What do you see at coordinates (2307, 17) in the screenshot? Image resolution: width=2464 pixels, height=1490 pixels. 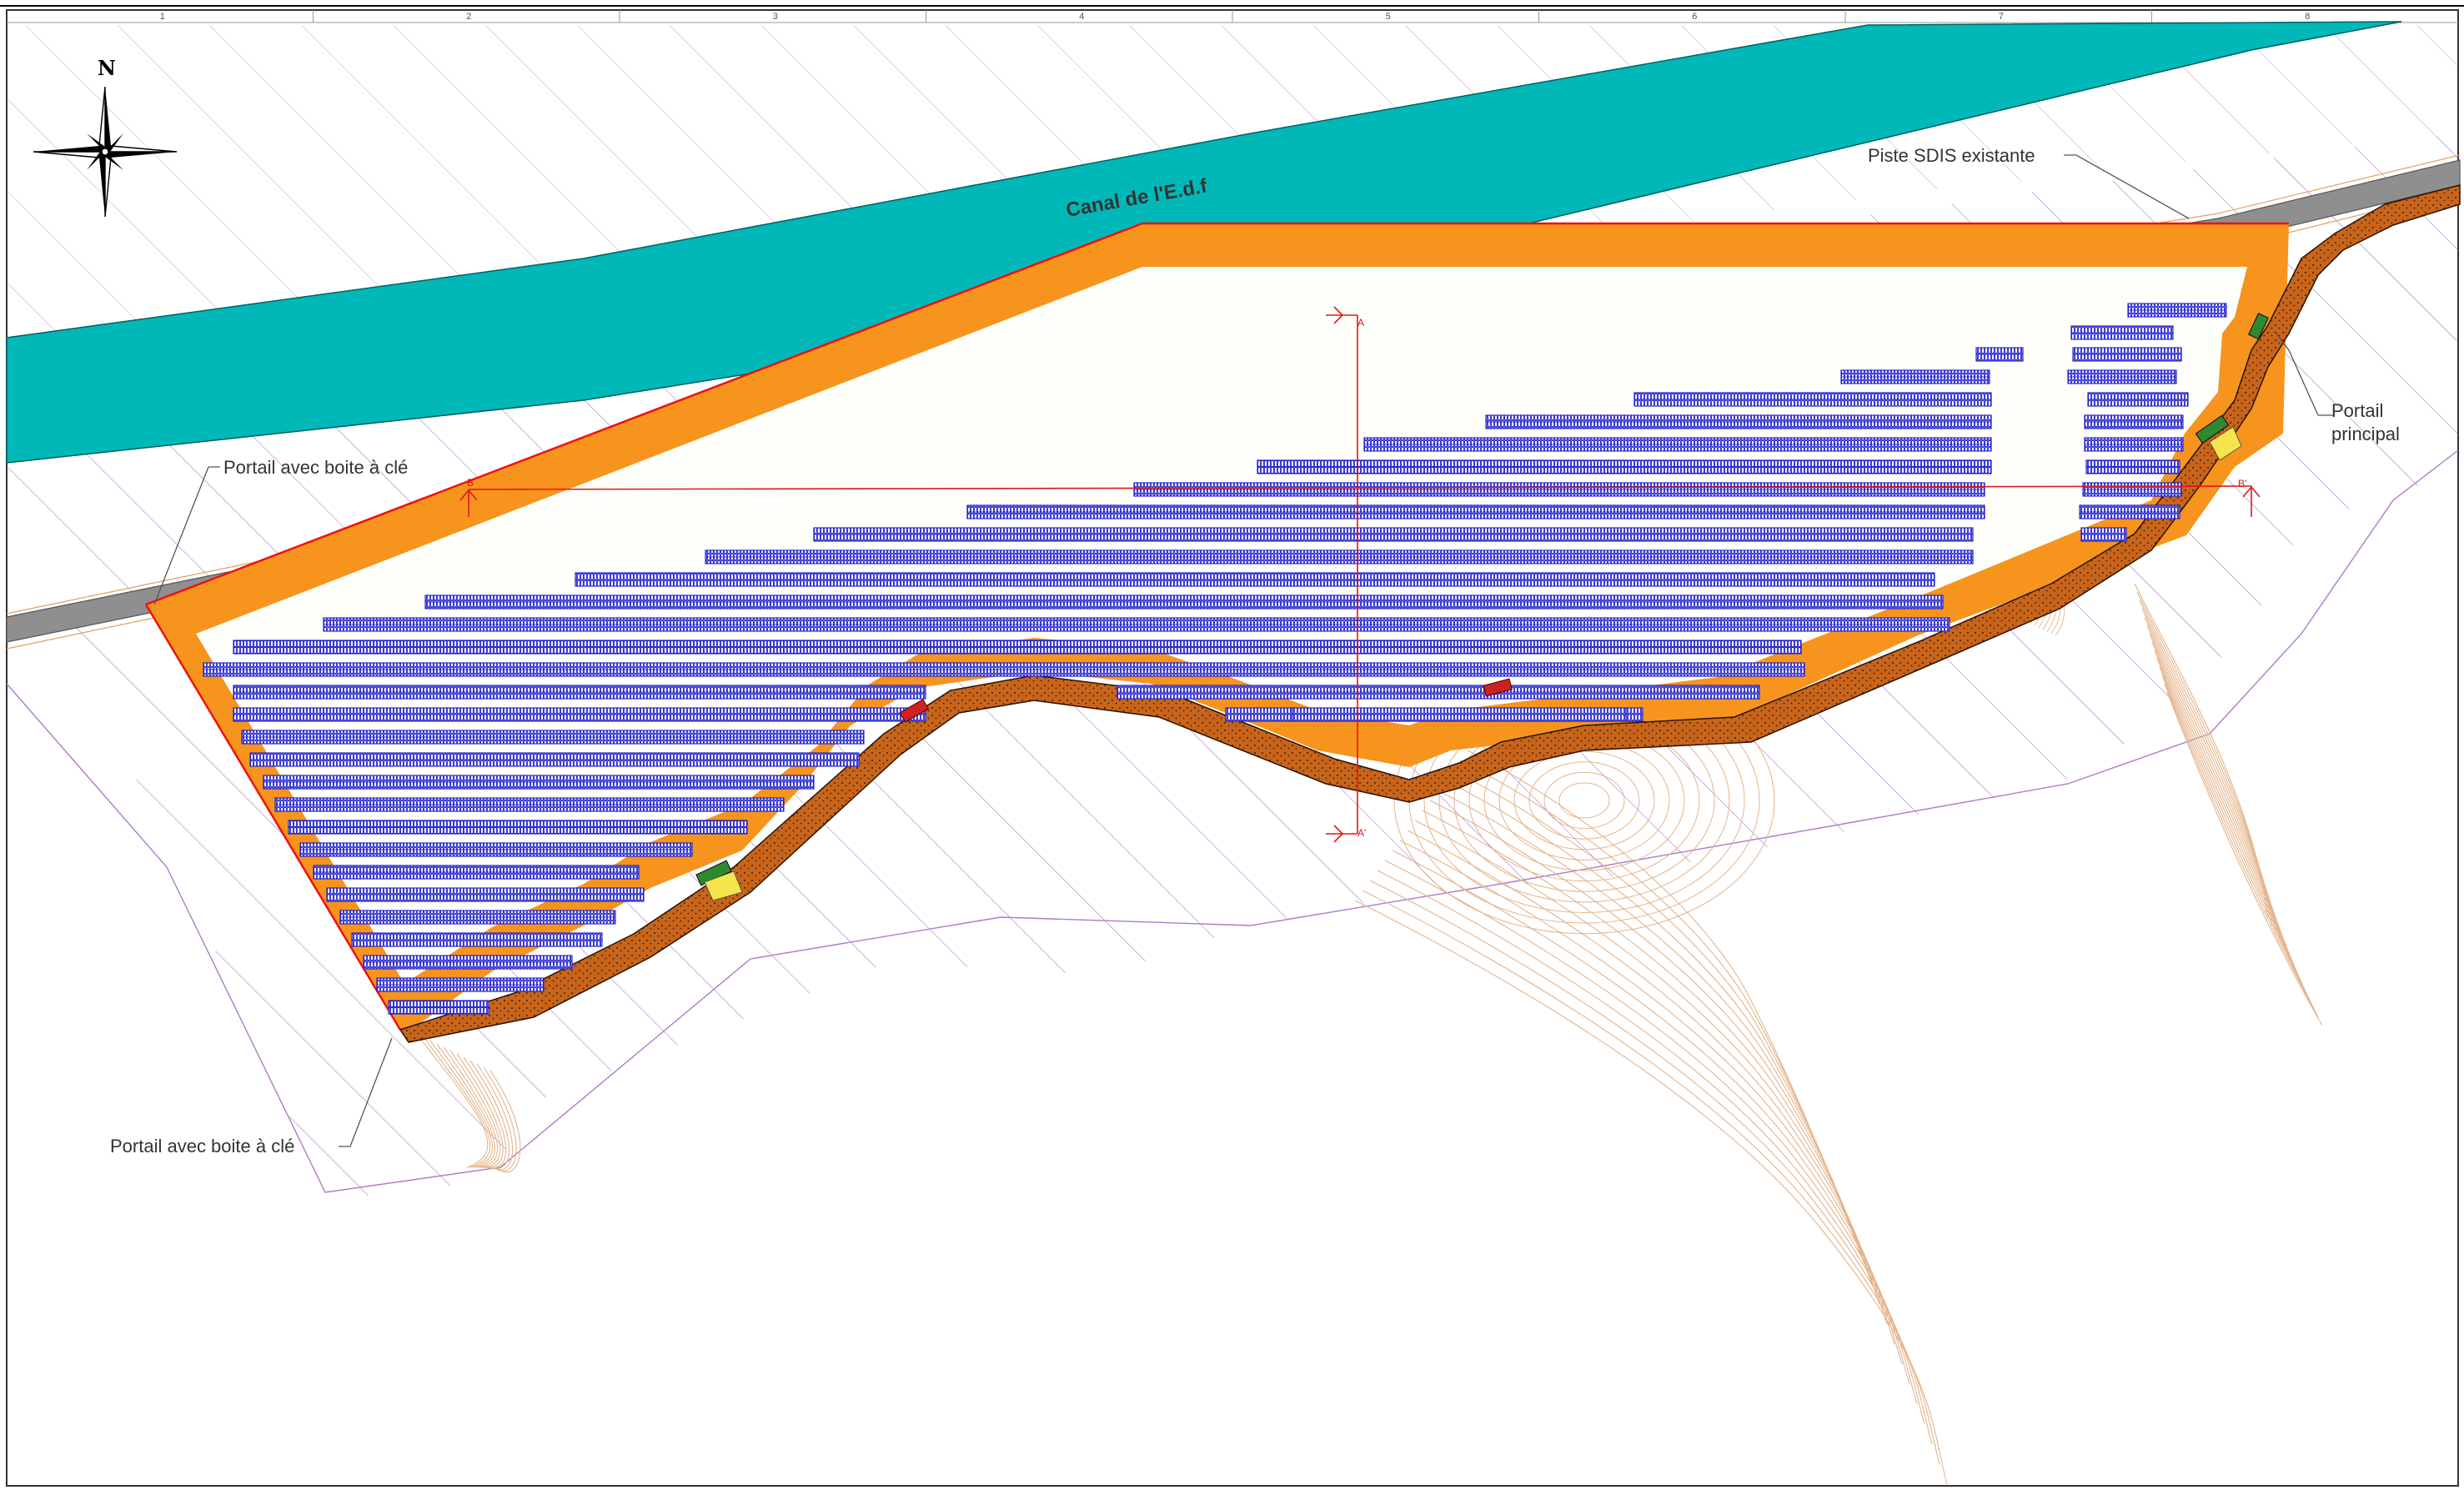 I see `grid-number: 8` at bounding box center [2307, 17].